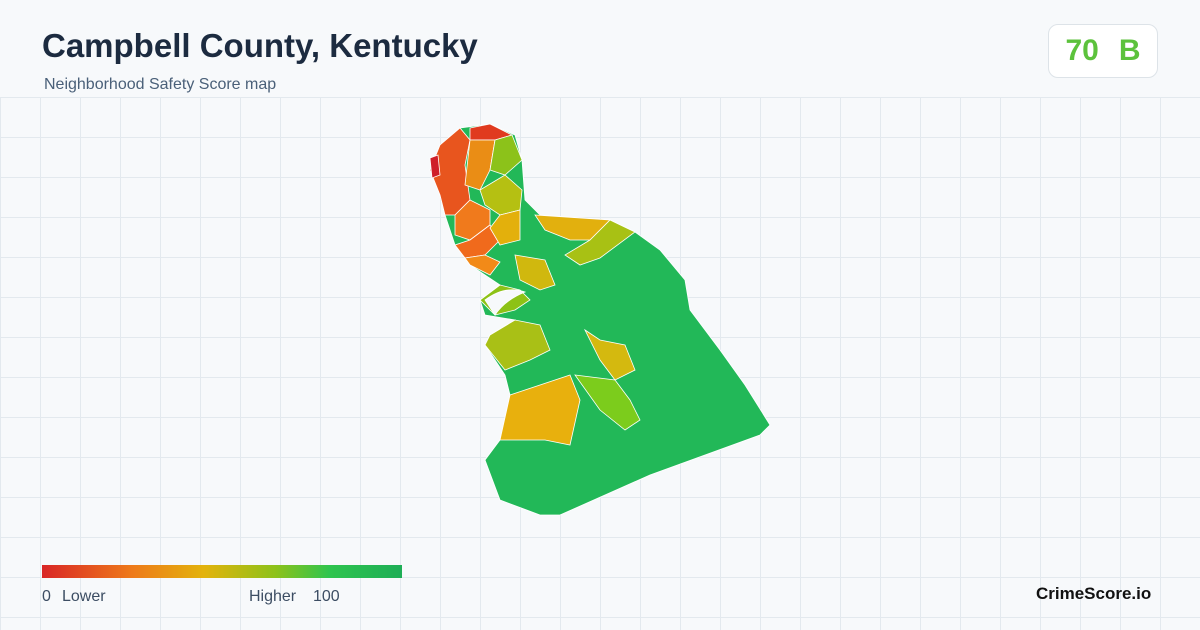 The image size is (1200, 630). What do you see at coordinates (160, 84) in the screenshot?
I see `subtitle: Neighborhood Safety Score map` at bounding box center [160, 84].